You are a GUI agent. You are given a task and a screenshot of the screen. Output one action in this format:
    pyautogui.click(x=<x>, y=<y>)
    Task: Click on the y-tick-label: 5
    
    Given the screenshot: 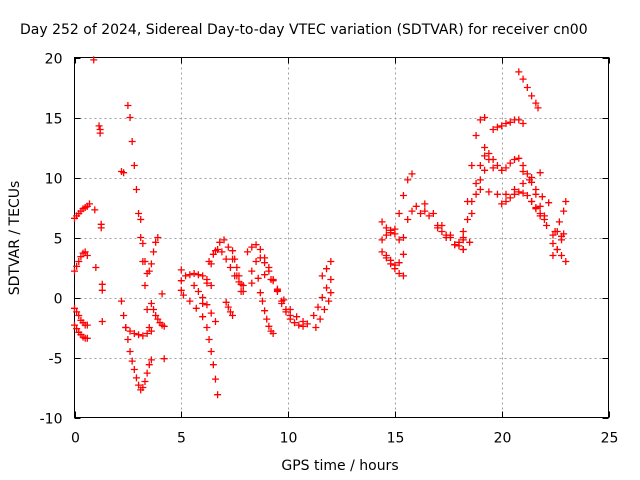 What is the action you would take?
    pyautogui.click(x=58, y=240)
    